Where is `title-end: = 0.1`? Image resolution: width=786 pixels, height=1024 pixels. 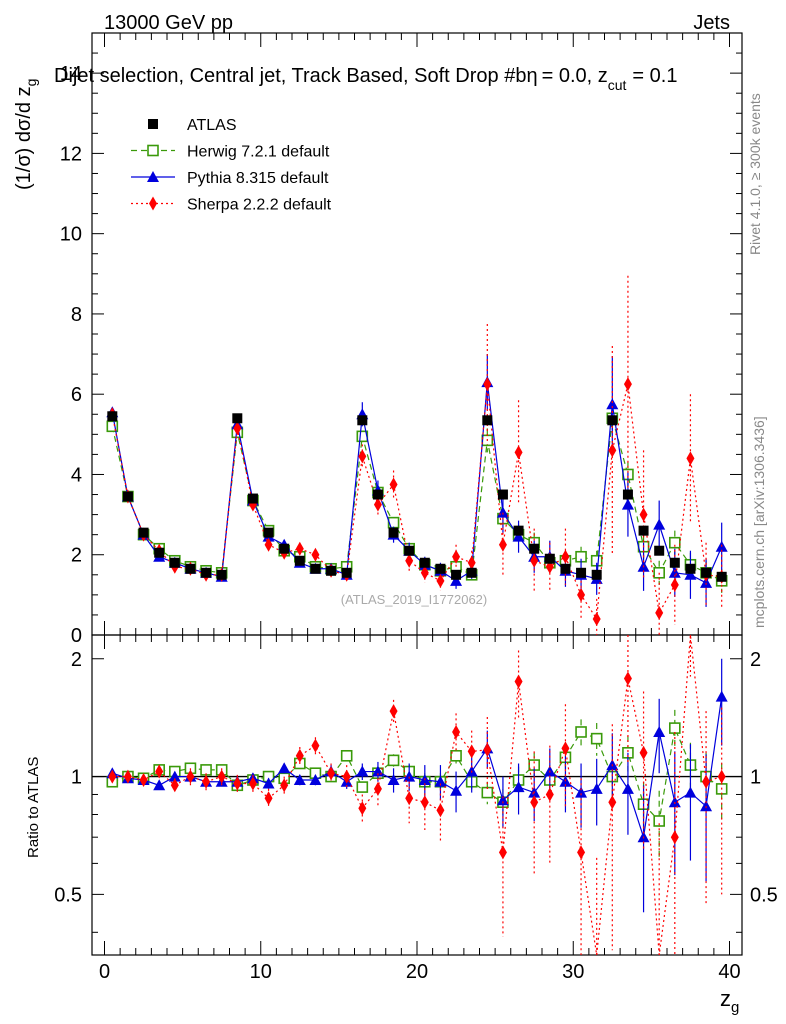 title-end: = 0.1 is located at coordinates (654, 76).